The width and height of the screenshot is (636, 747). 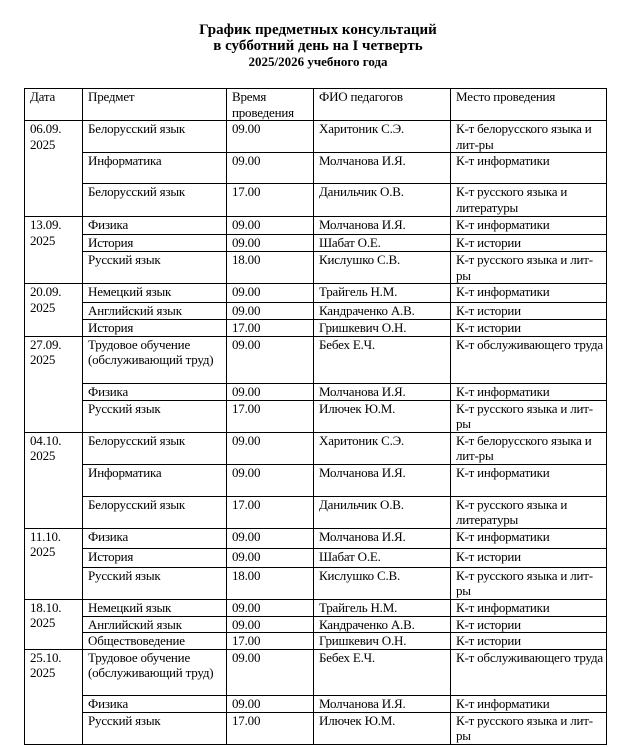 What do you see at coordinates (382, 641) in the screenshot?
I see `teacher-cell: Гришкевич О.Н.` at bounding box center [382, 641].